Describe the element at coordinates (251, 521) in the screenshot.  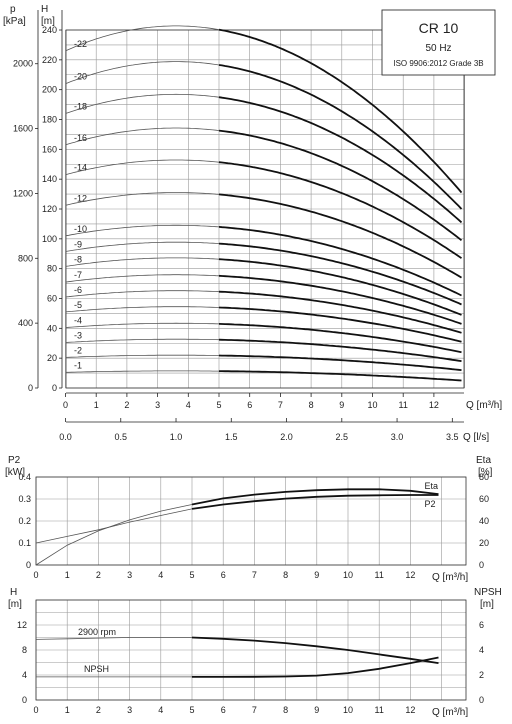
I see `power-plot-frame` at that location.